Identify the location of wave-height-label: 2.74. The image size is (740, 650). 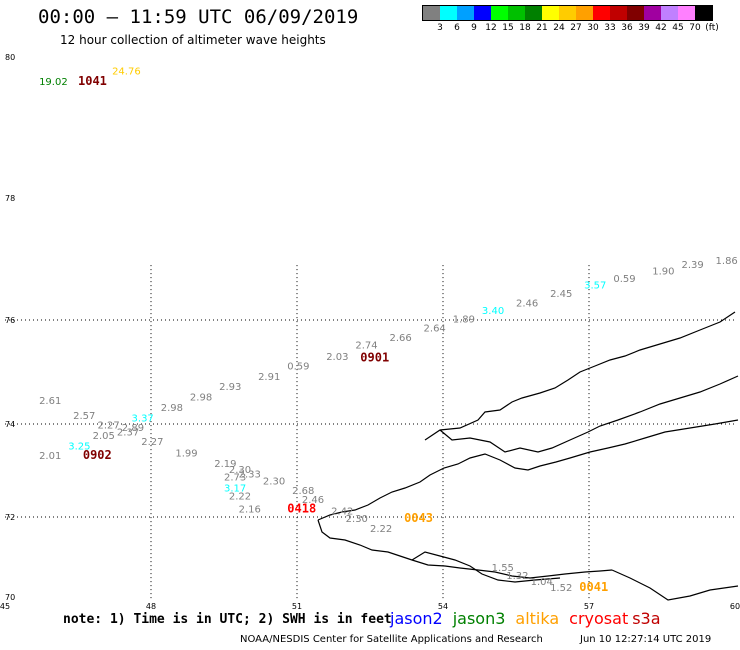
(366, 346).